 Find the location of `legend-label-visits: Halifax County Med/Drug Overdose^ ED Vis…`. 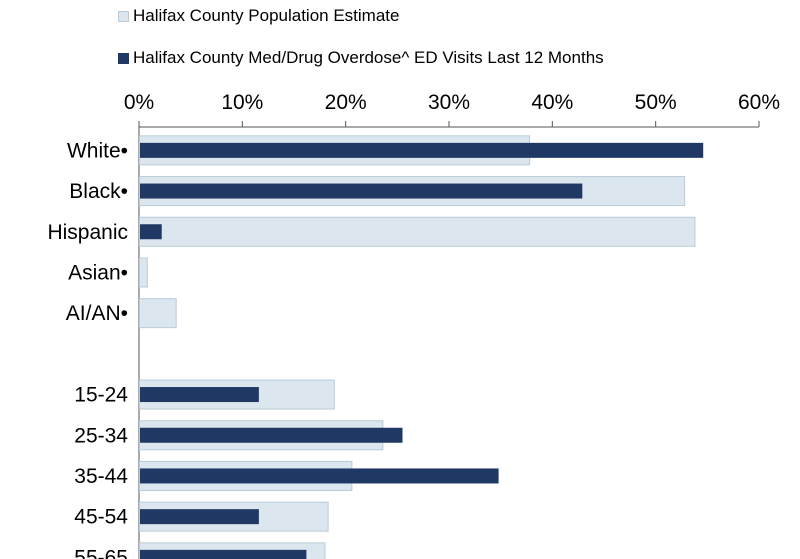

legend-label-visits: Halifax County Med/Drug Overdose^ ED Vis… is located at coordinates (368, 57).